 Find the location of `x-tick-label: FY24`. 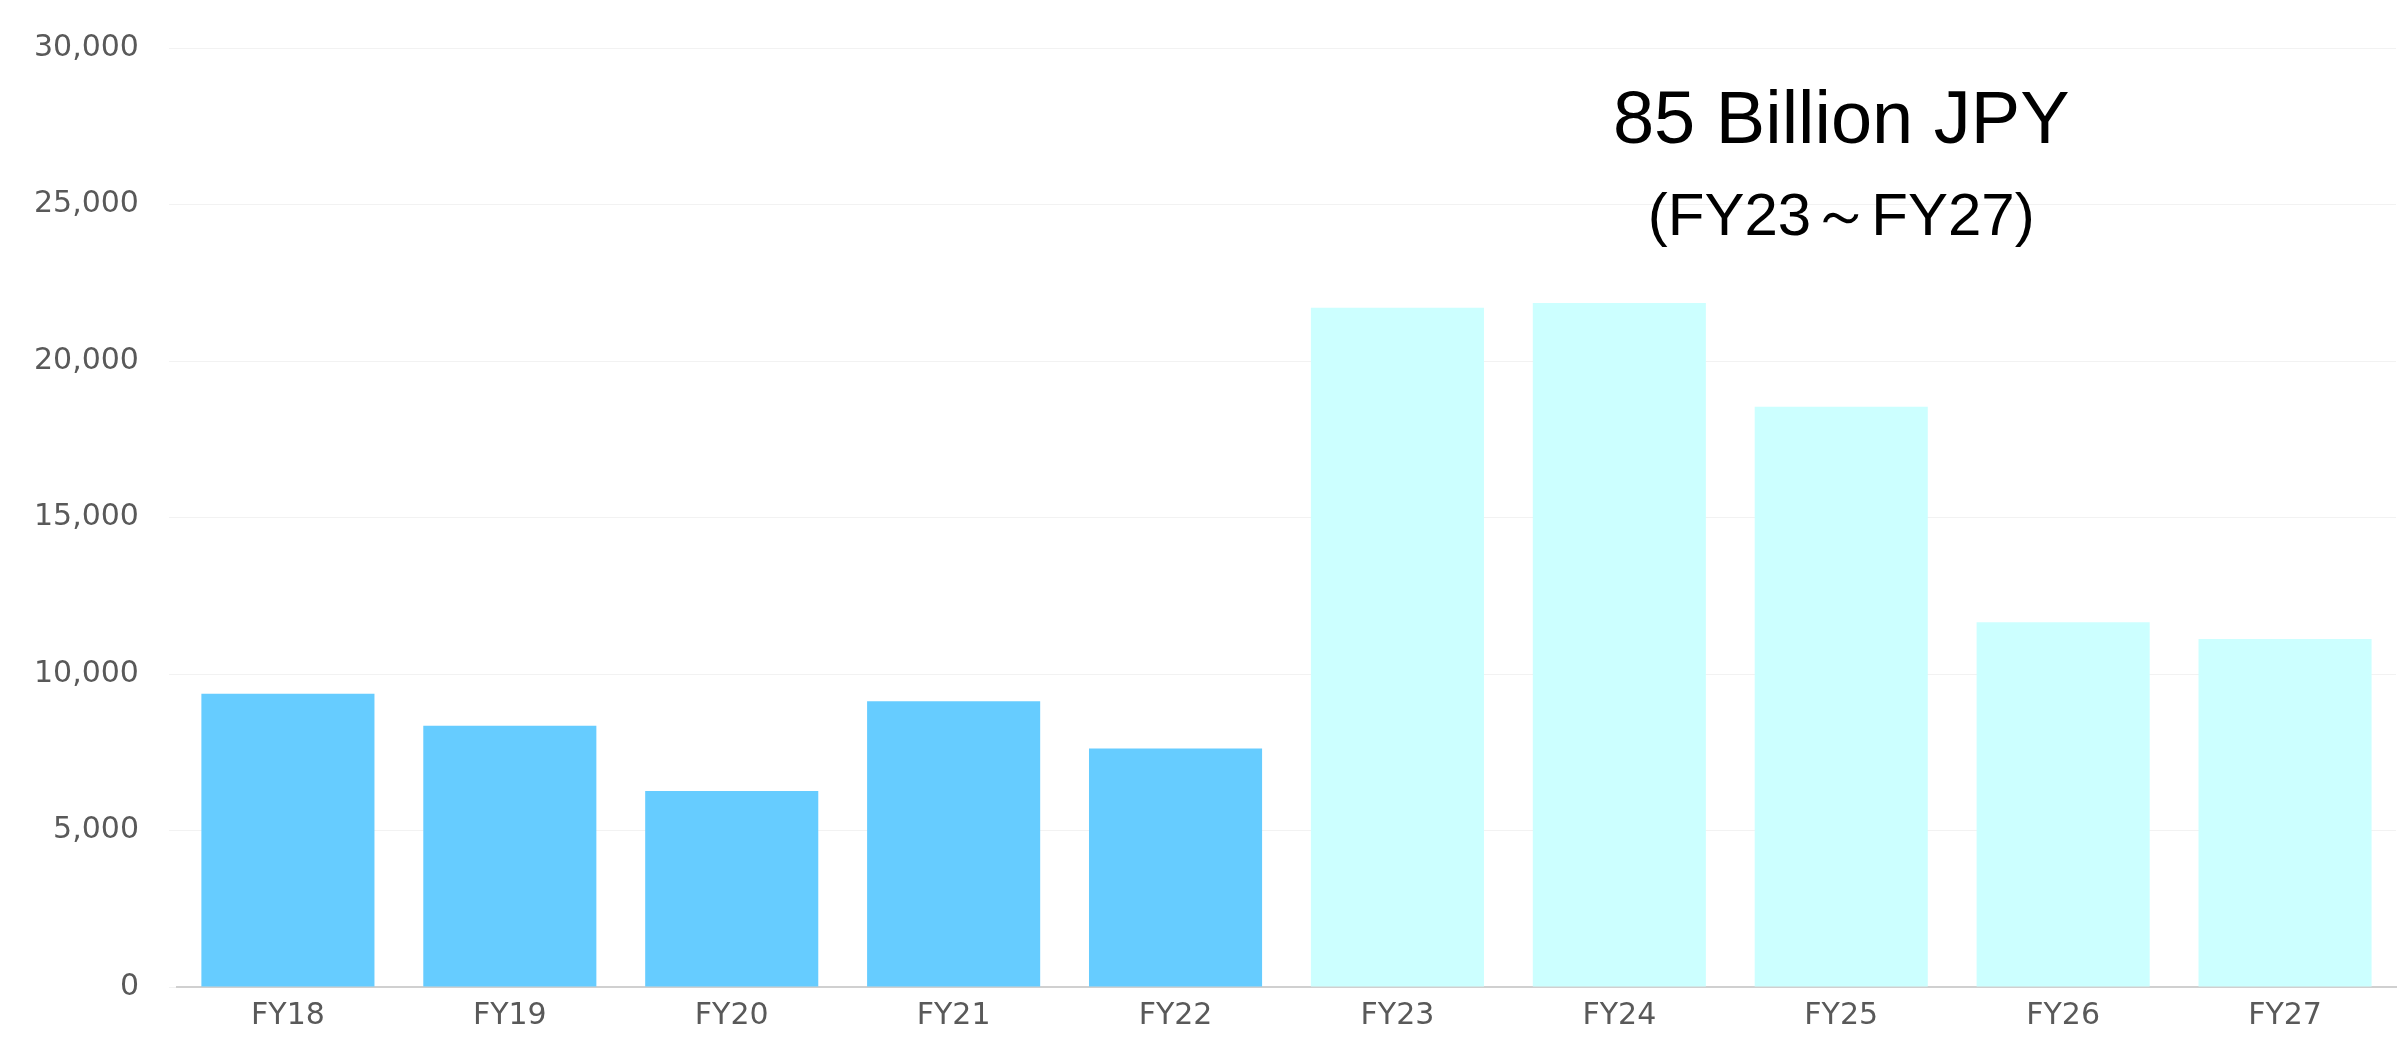

x-tick-label: FY24 is located at coordinates (1619, 1013).